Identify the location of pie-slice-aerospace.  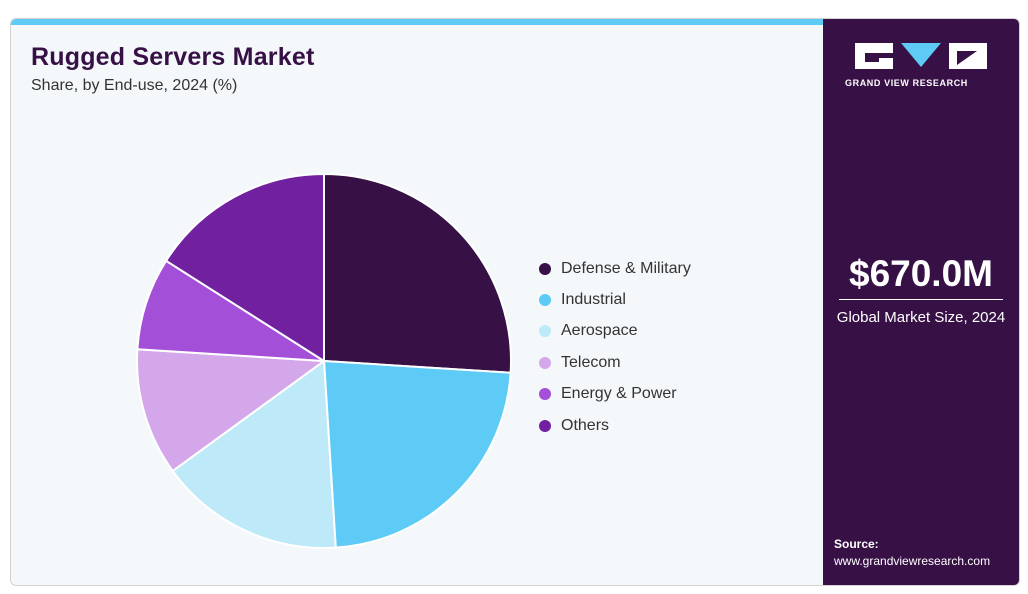
(254, 454).